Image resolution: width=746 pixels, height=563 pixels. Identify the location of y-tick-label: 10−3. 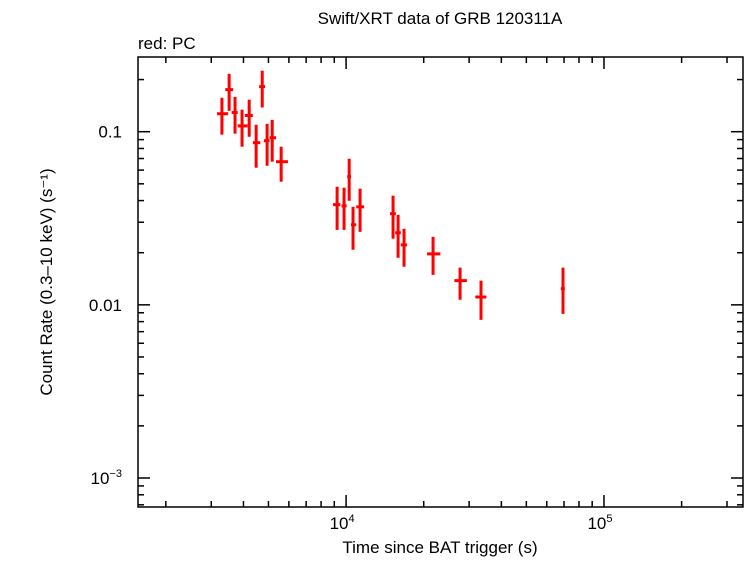
(106, 478).